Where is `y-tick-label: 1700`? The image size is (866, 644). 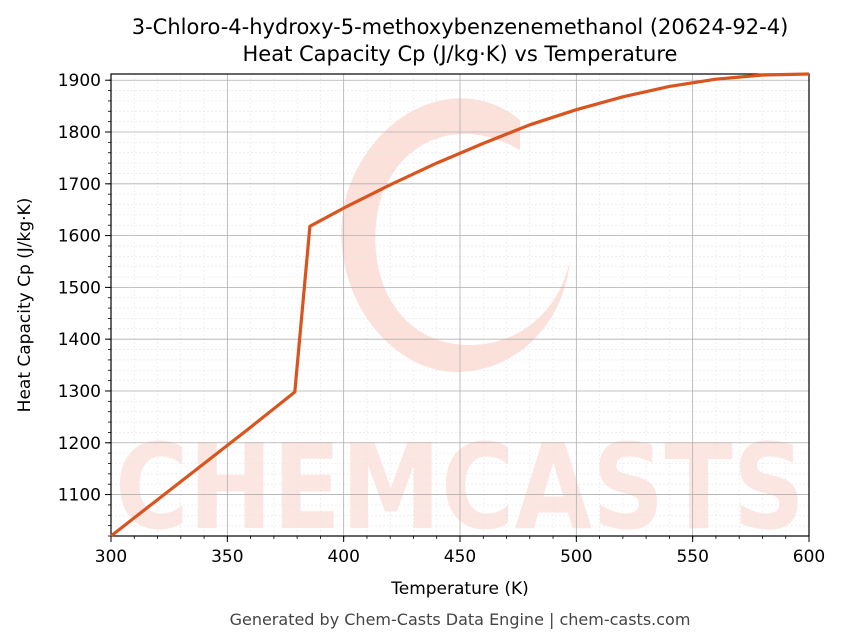
y-tick-label: 1700 is located at coordinates (79, 185).